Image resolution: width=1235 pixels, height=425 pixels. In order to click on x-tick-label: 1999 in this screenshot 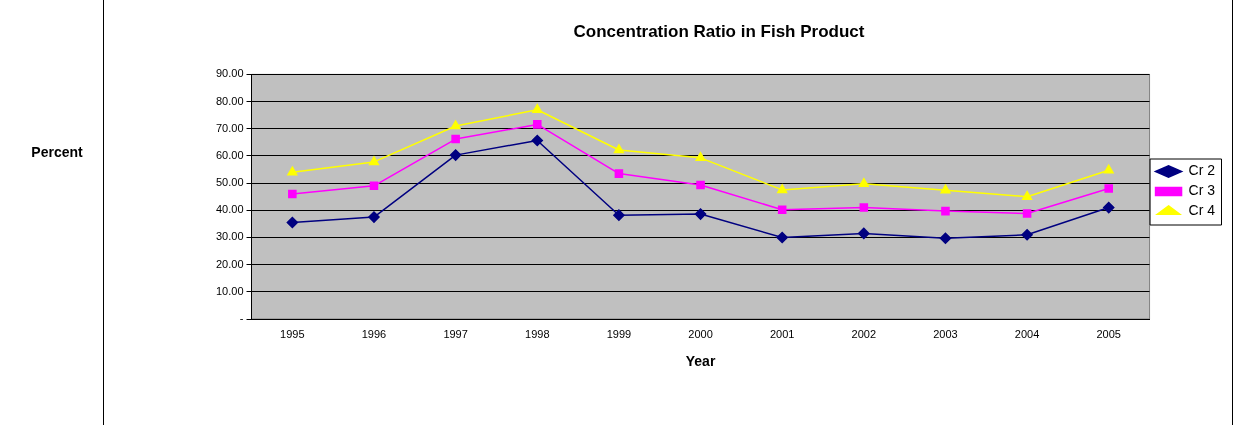, I will do `click(619, 333)`.